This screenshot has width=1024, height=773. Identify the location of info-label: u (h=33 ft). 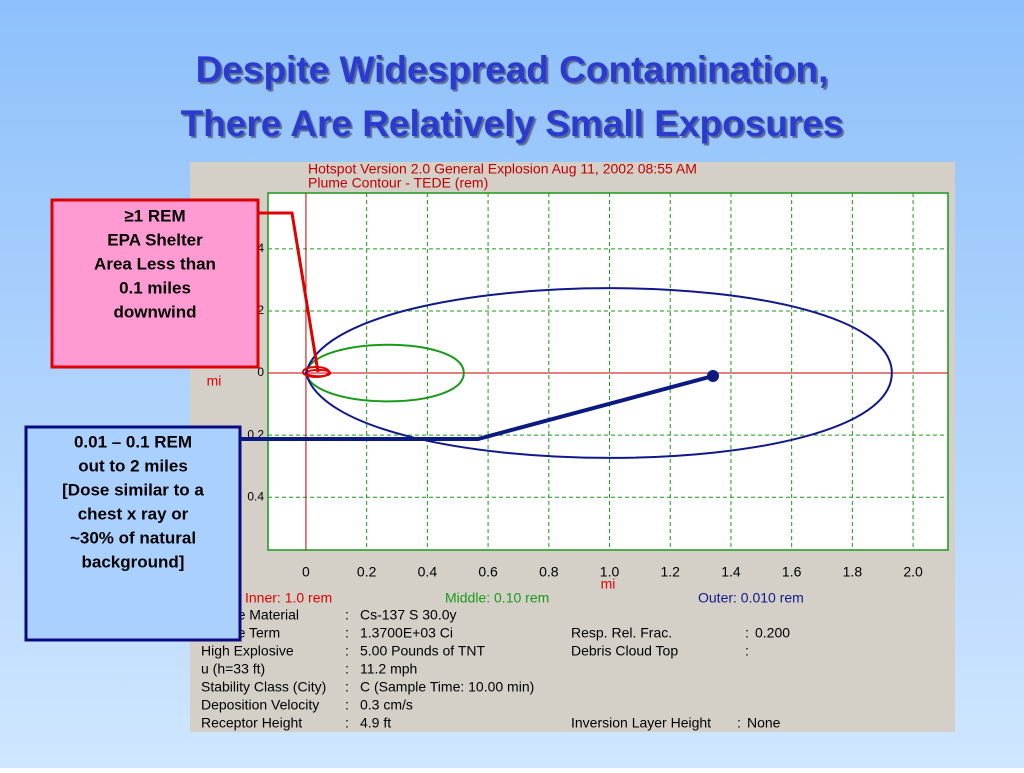
(233, 669).